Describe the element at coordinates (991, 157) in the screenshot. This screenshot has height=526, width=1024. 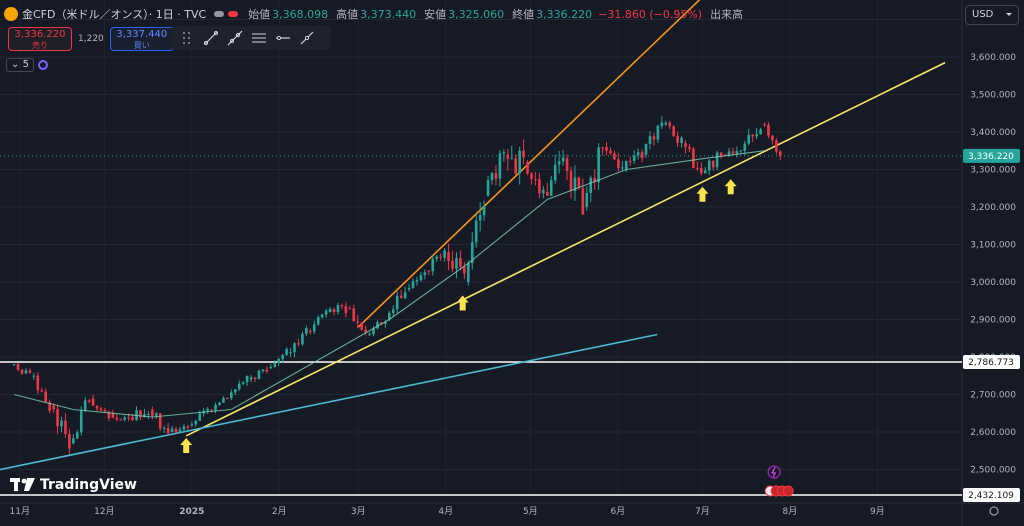
I see `price-tag-label: 3,336.220` at that location.